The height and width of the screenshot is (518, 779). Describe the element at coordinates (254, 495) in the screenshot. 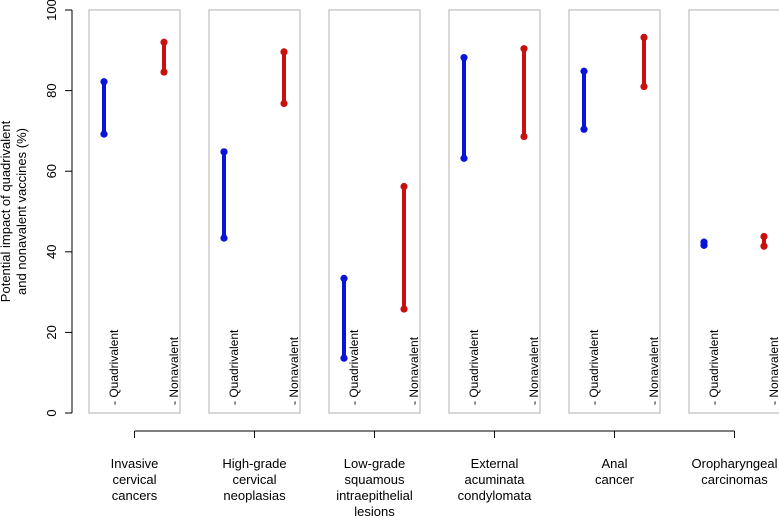

I see `category-label-line: neoplasias` at that location.